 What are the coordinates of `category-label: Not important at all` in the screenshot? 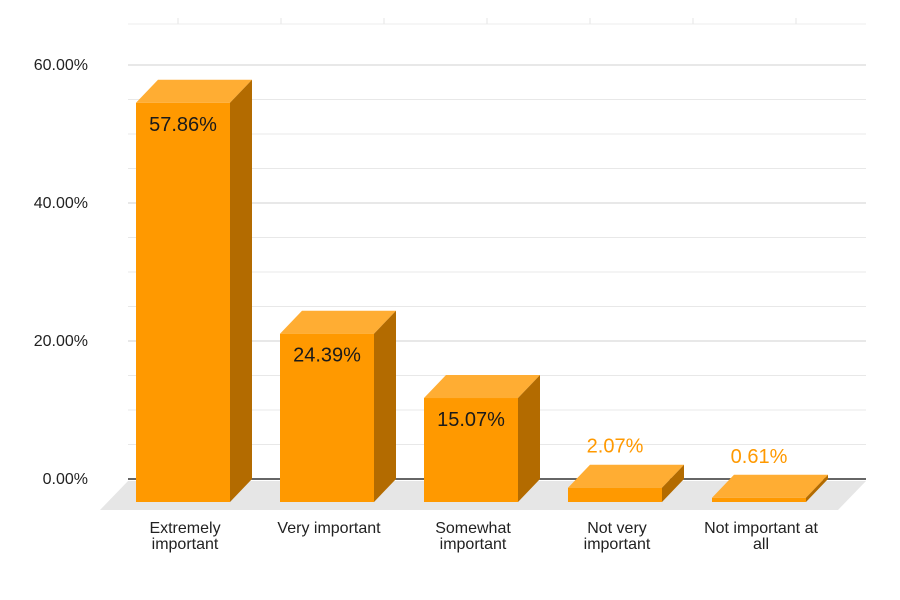 It's located at (761, 536).